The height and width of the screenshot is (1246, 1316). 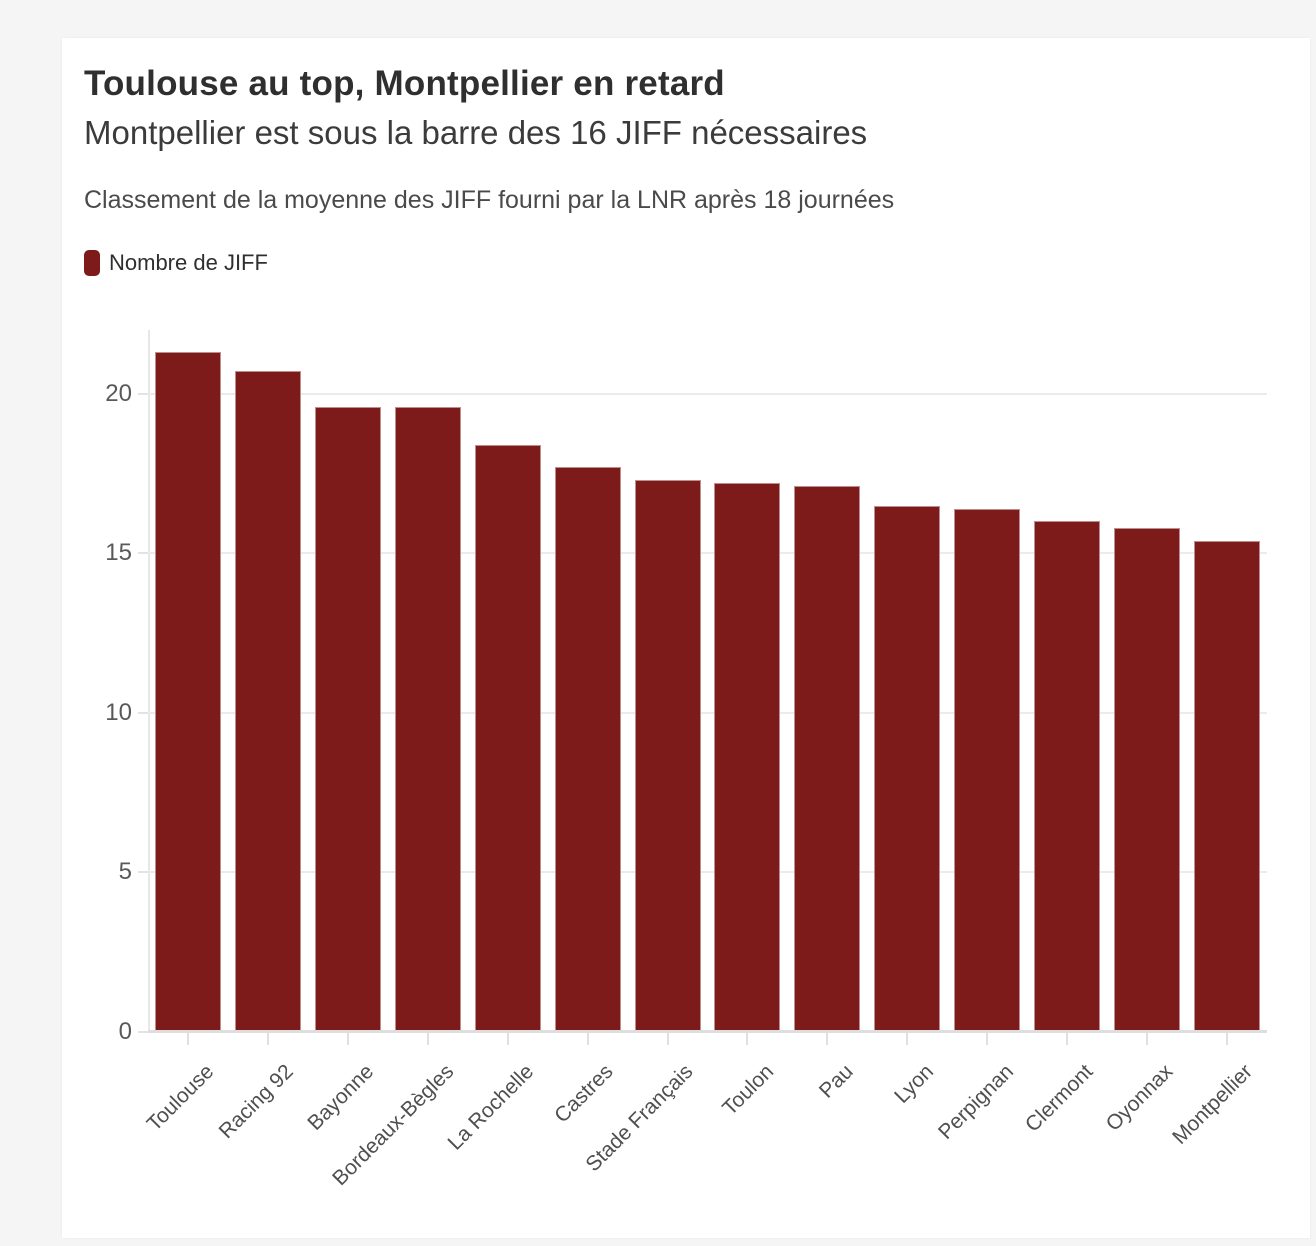 What do you see at coordinates (747, 757) in the screenshot?
I see `bar-toulon` at bounding box center [747, 757].